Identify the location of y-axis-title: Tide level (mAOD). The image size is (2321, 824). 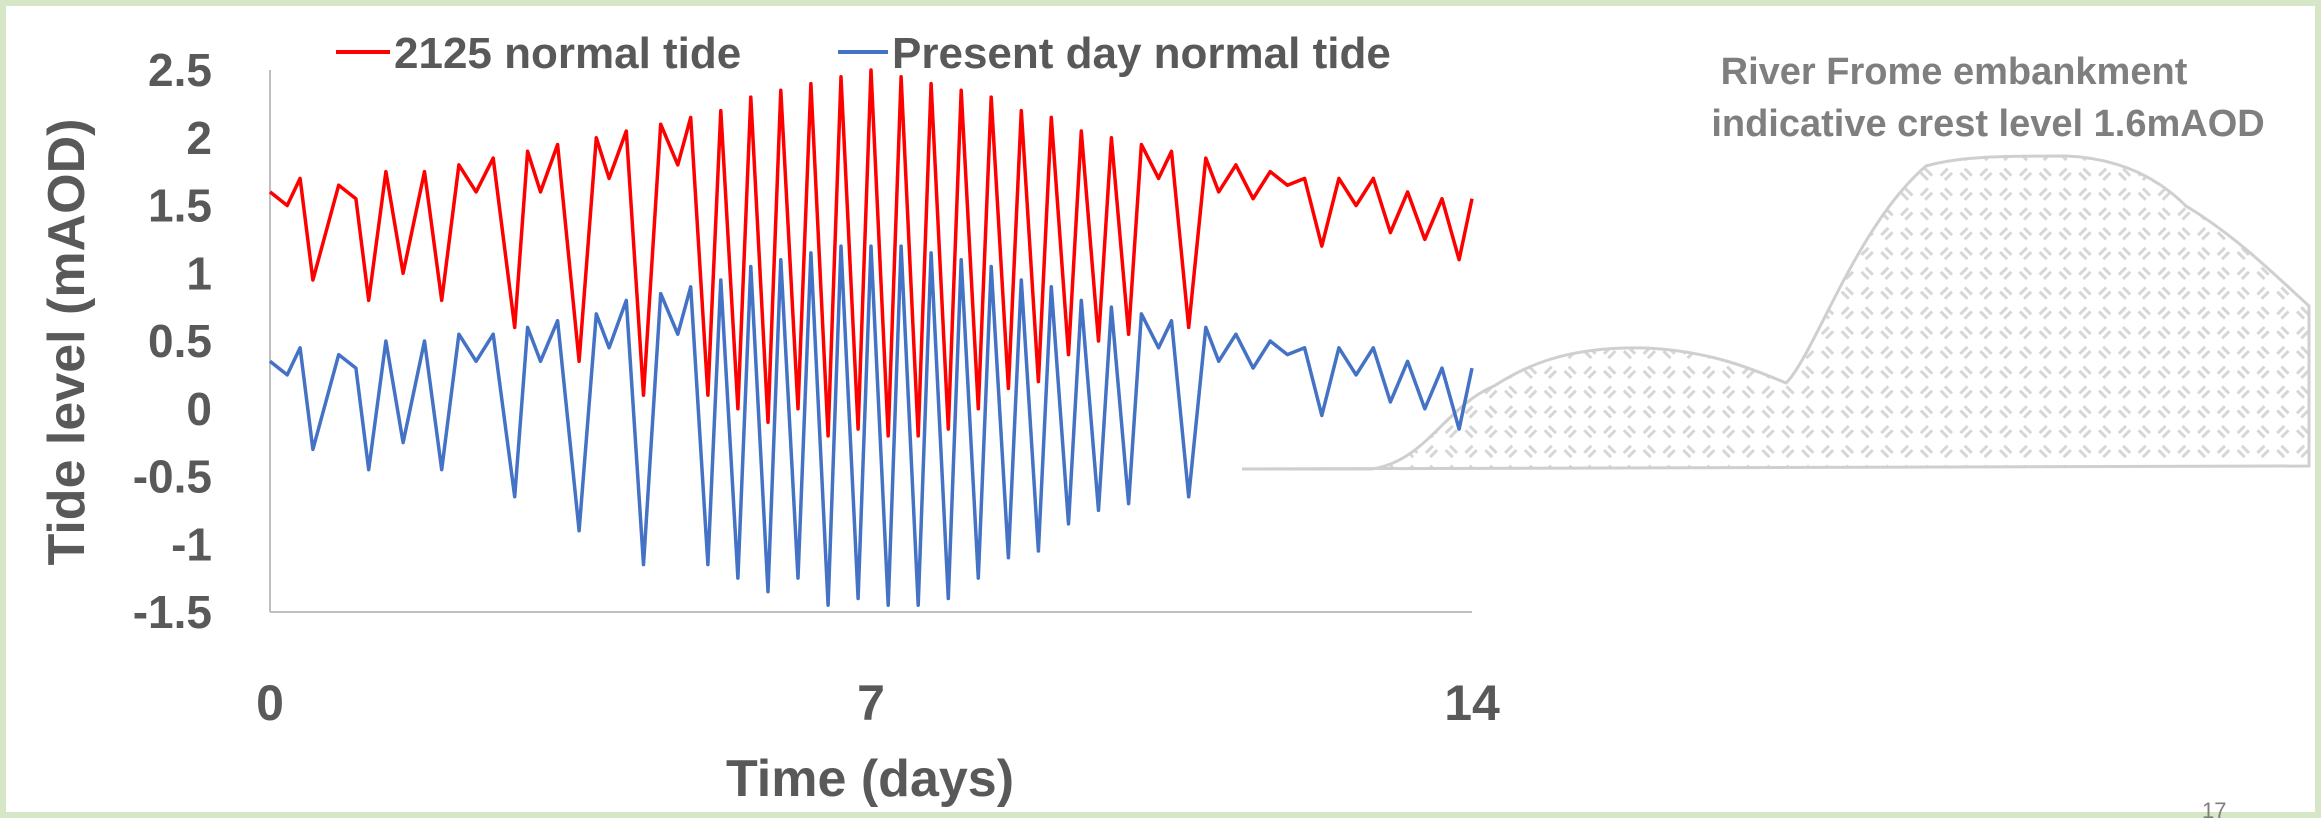
(67, 342).